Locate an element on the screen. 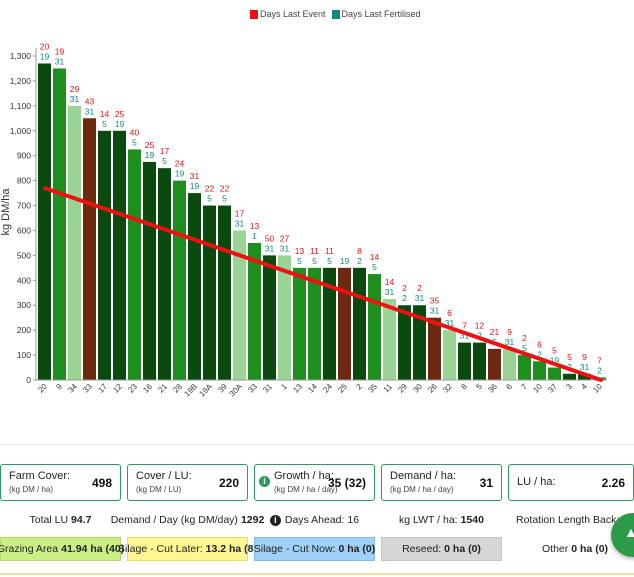 The width and height of the screenshot is (634, 577). reseed: Reseed: 0 ha (0) is located at coordinates (441, 549).